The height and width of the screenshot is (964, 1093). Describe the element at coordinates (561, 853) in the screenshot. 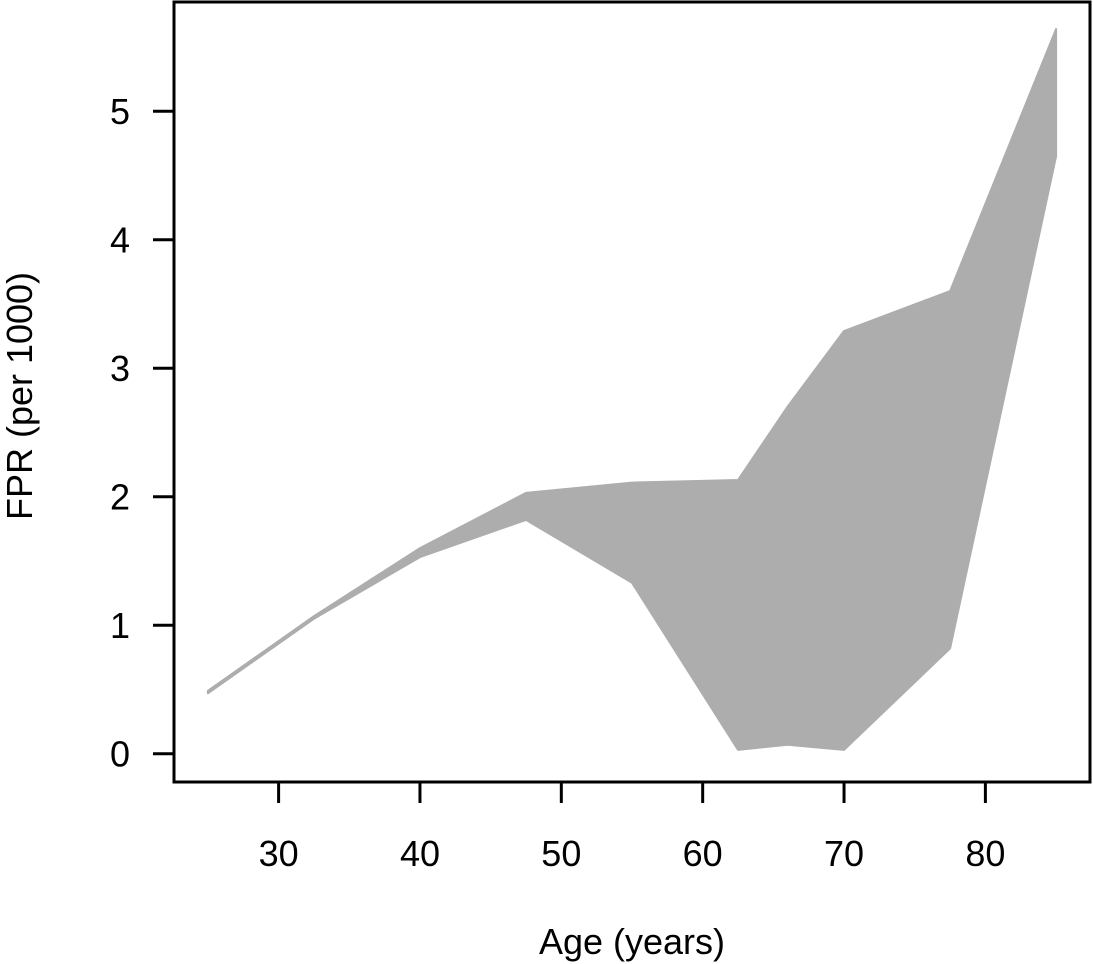

I see `x-tick-label: 50` at that location.